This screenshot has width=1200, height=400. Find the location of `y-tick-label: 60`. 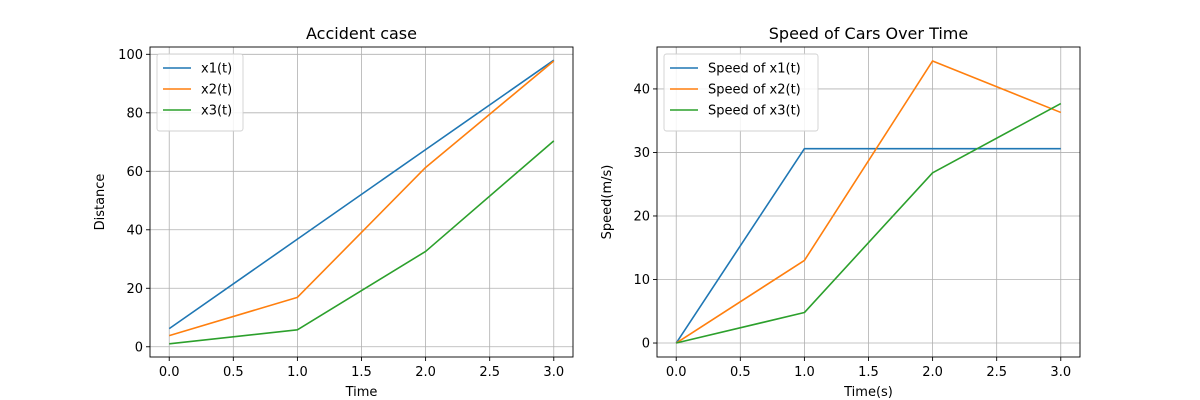

y-tick-label: 60 is located at coordinates (134, 172).